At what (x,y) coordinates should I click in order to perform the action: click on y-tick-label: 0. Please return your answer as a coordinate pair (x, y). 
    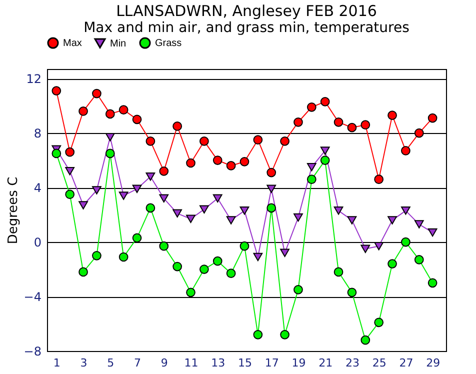
    Looking at the image, I should click on (38, 243).